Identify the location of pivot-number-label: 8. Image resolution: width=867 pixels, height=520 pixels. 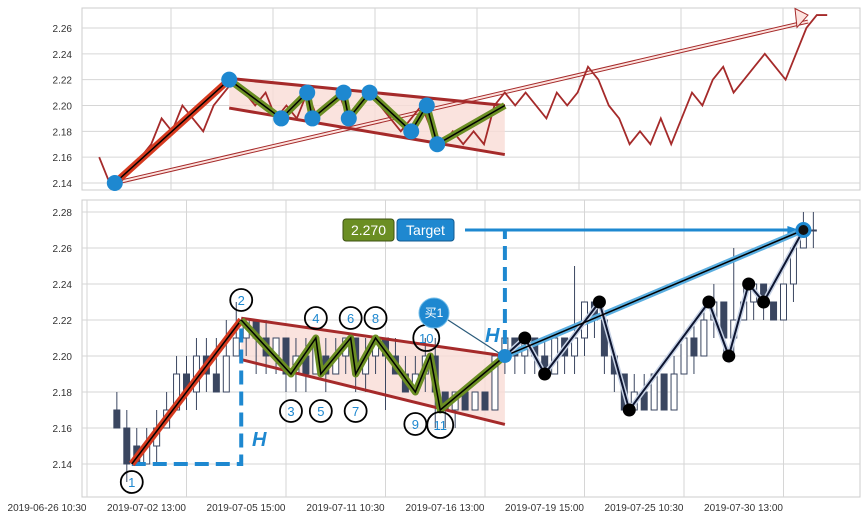
(375, 318).